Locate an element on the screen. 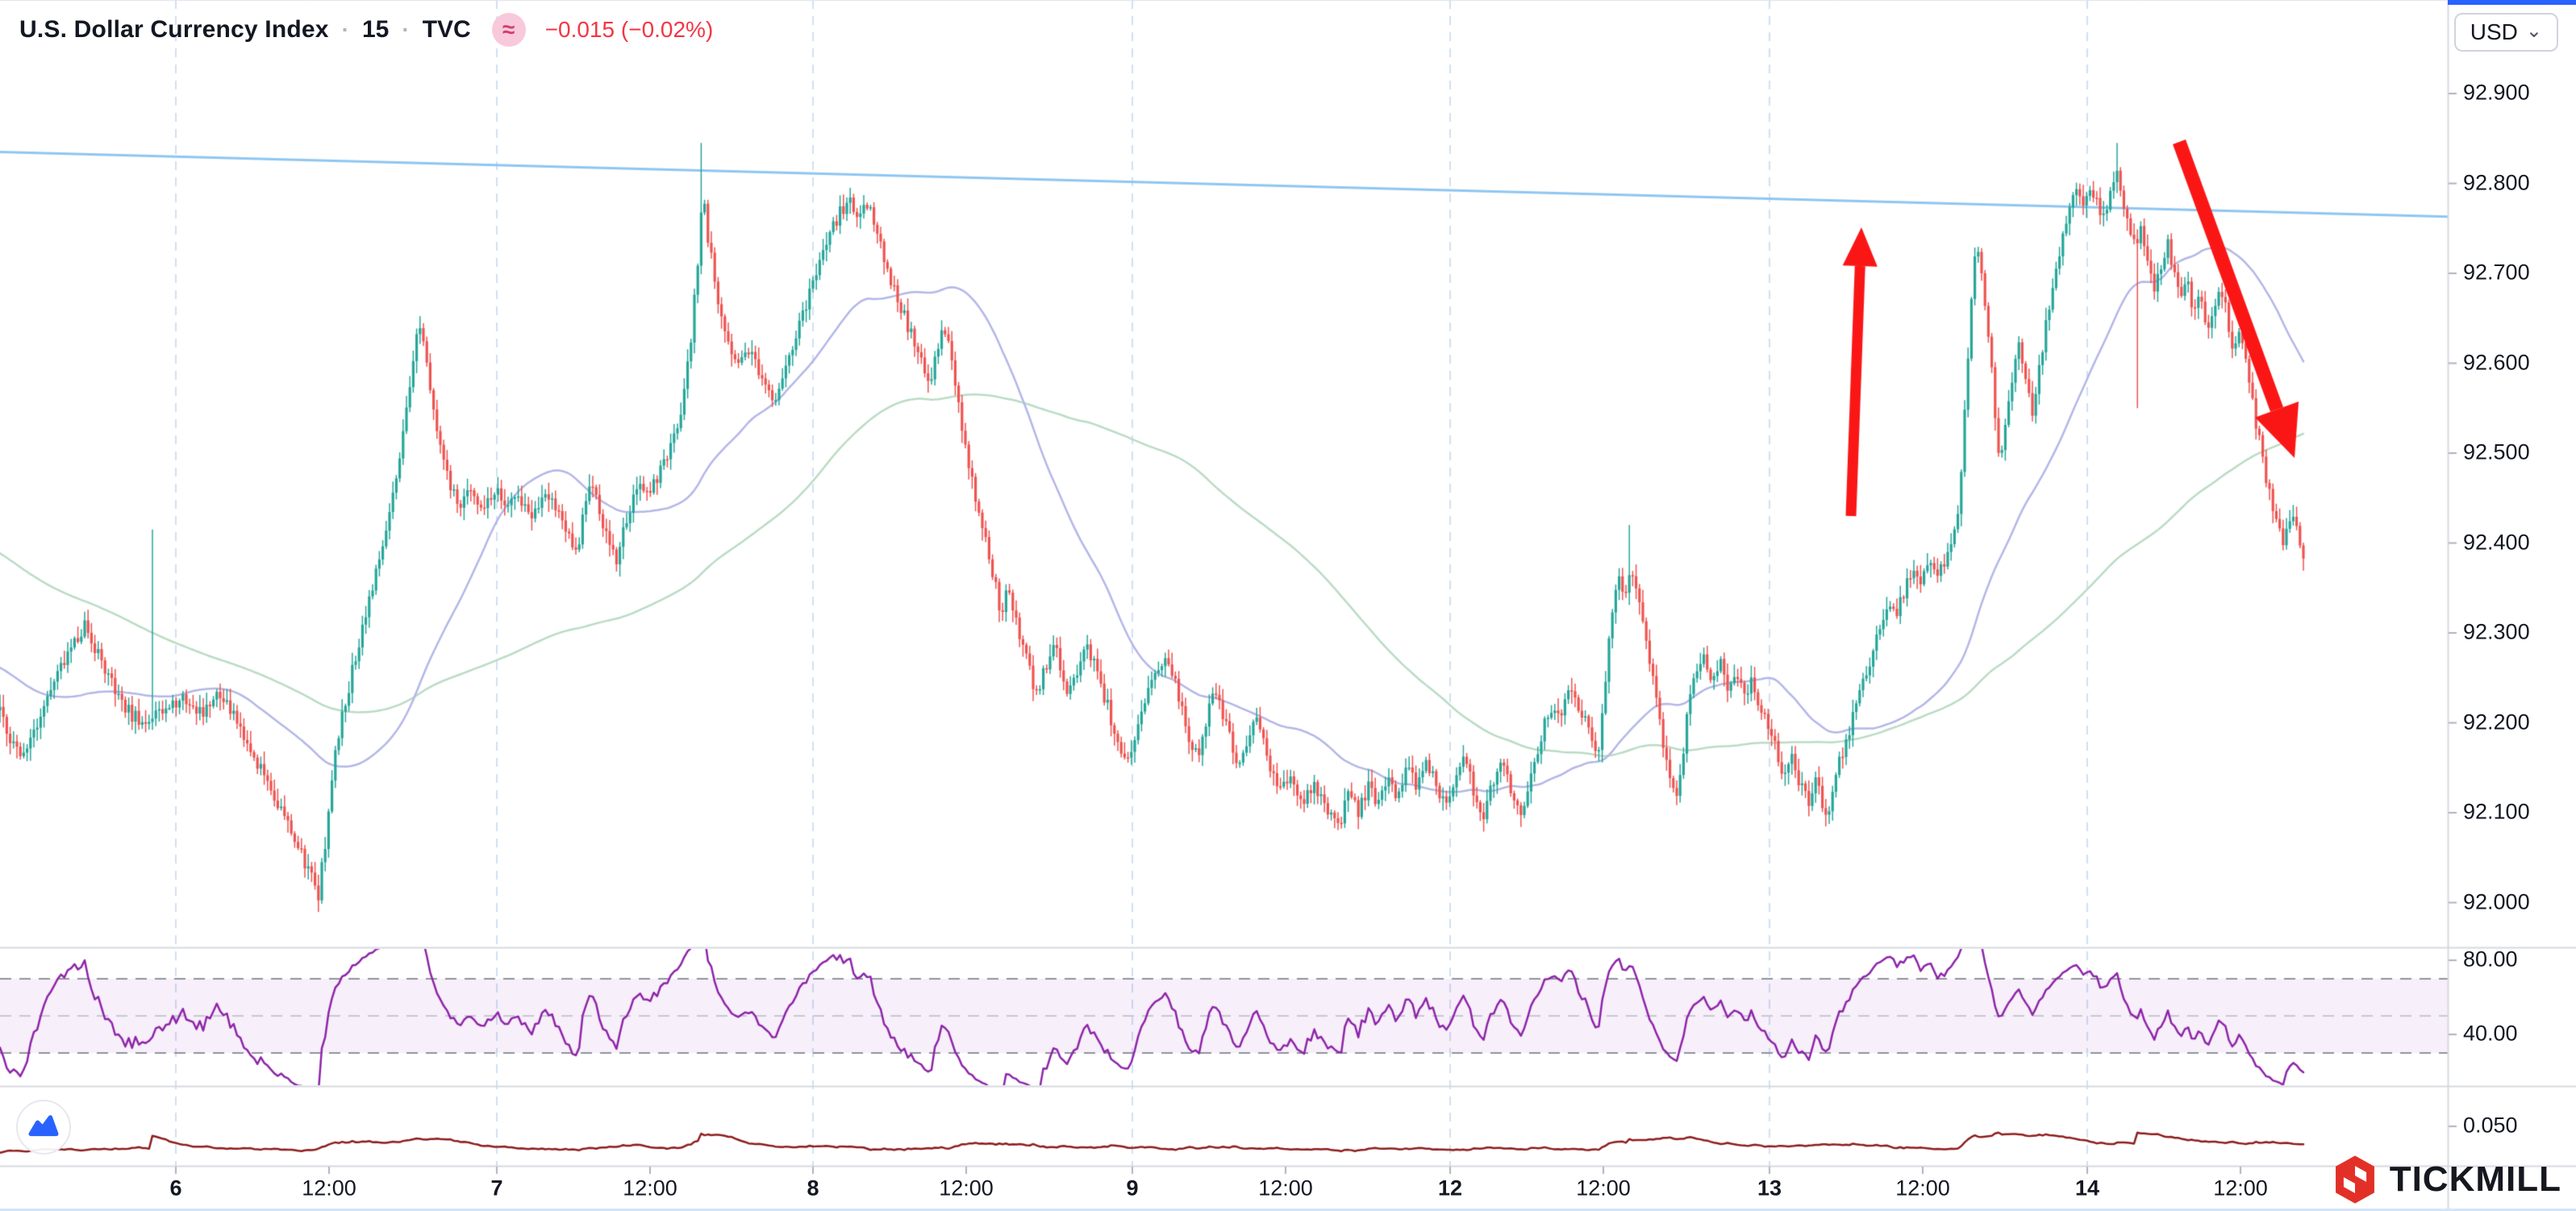 The image size is (2576, 1211). tickmill-branding: TICKMILL is located at coordinates (2446, 1180).